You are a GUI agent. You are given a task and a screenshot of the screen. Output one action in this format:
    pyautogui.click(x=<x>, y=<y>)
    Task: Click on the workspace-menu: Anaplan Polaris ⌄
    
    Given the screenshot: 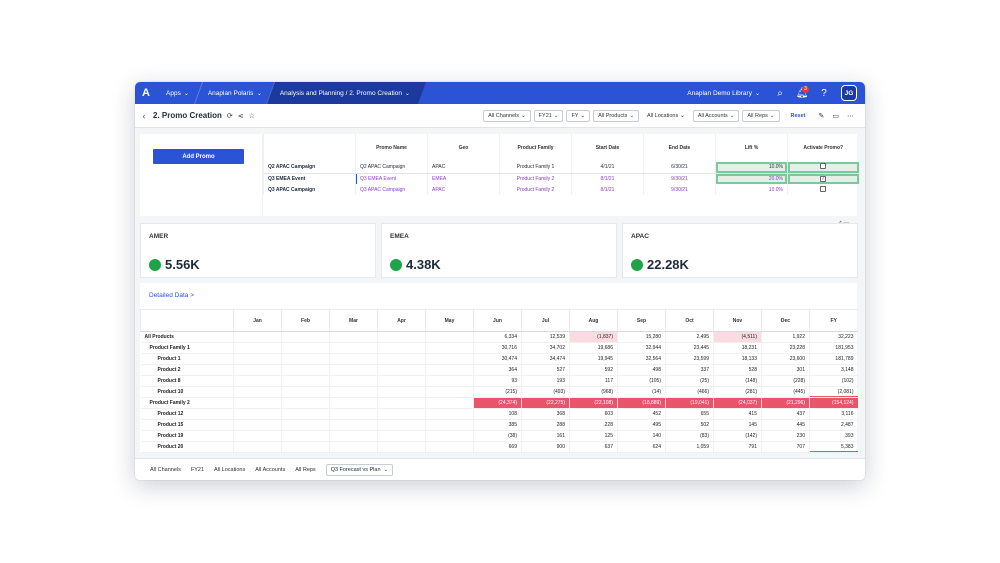 What is the action you would take?
    pyautogui.click(x=234, y=93)
    